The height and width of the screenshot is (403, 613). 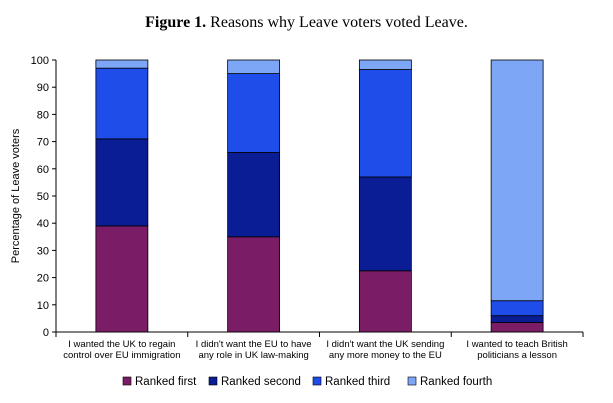 What do you see at coordinates (261, 382) in the screenshot?
I see `legend-entry-2: Ranked second` at bounding box center [261, 382].